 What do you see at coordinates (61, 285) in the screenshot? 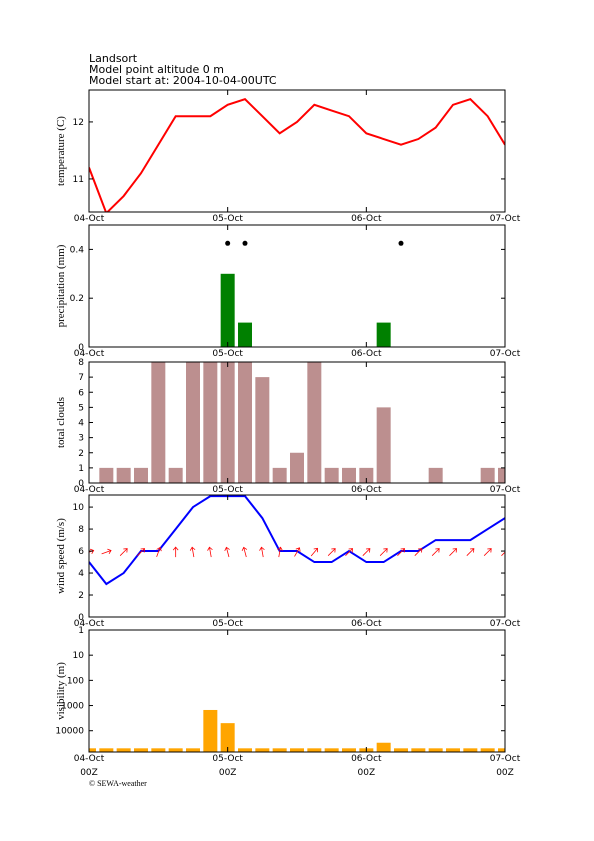
I see `y-axis-label: precipitation (mm)` at bounding box center [61, 285].